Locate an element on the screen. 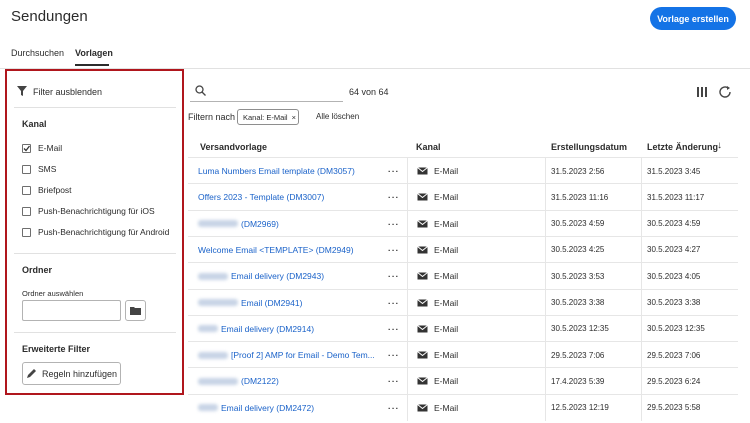 The image size is (750, 423). add-rules-button: Regeln hinzufügen is located at coordinates (71, 373).